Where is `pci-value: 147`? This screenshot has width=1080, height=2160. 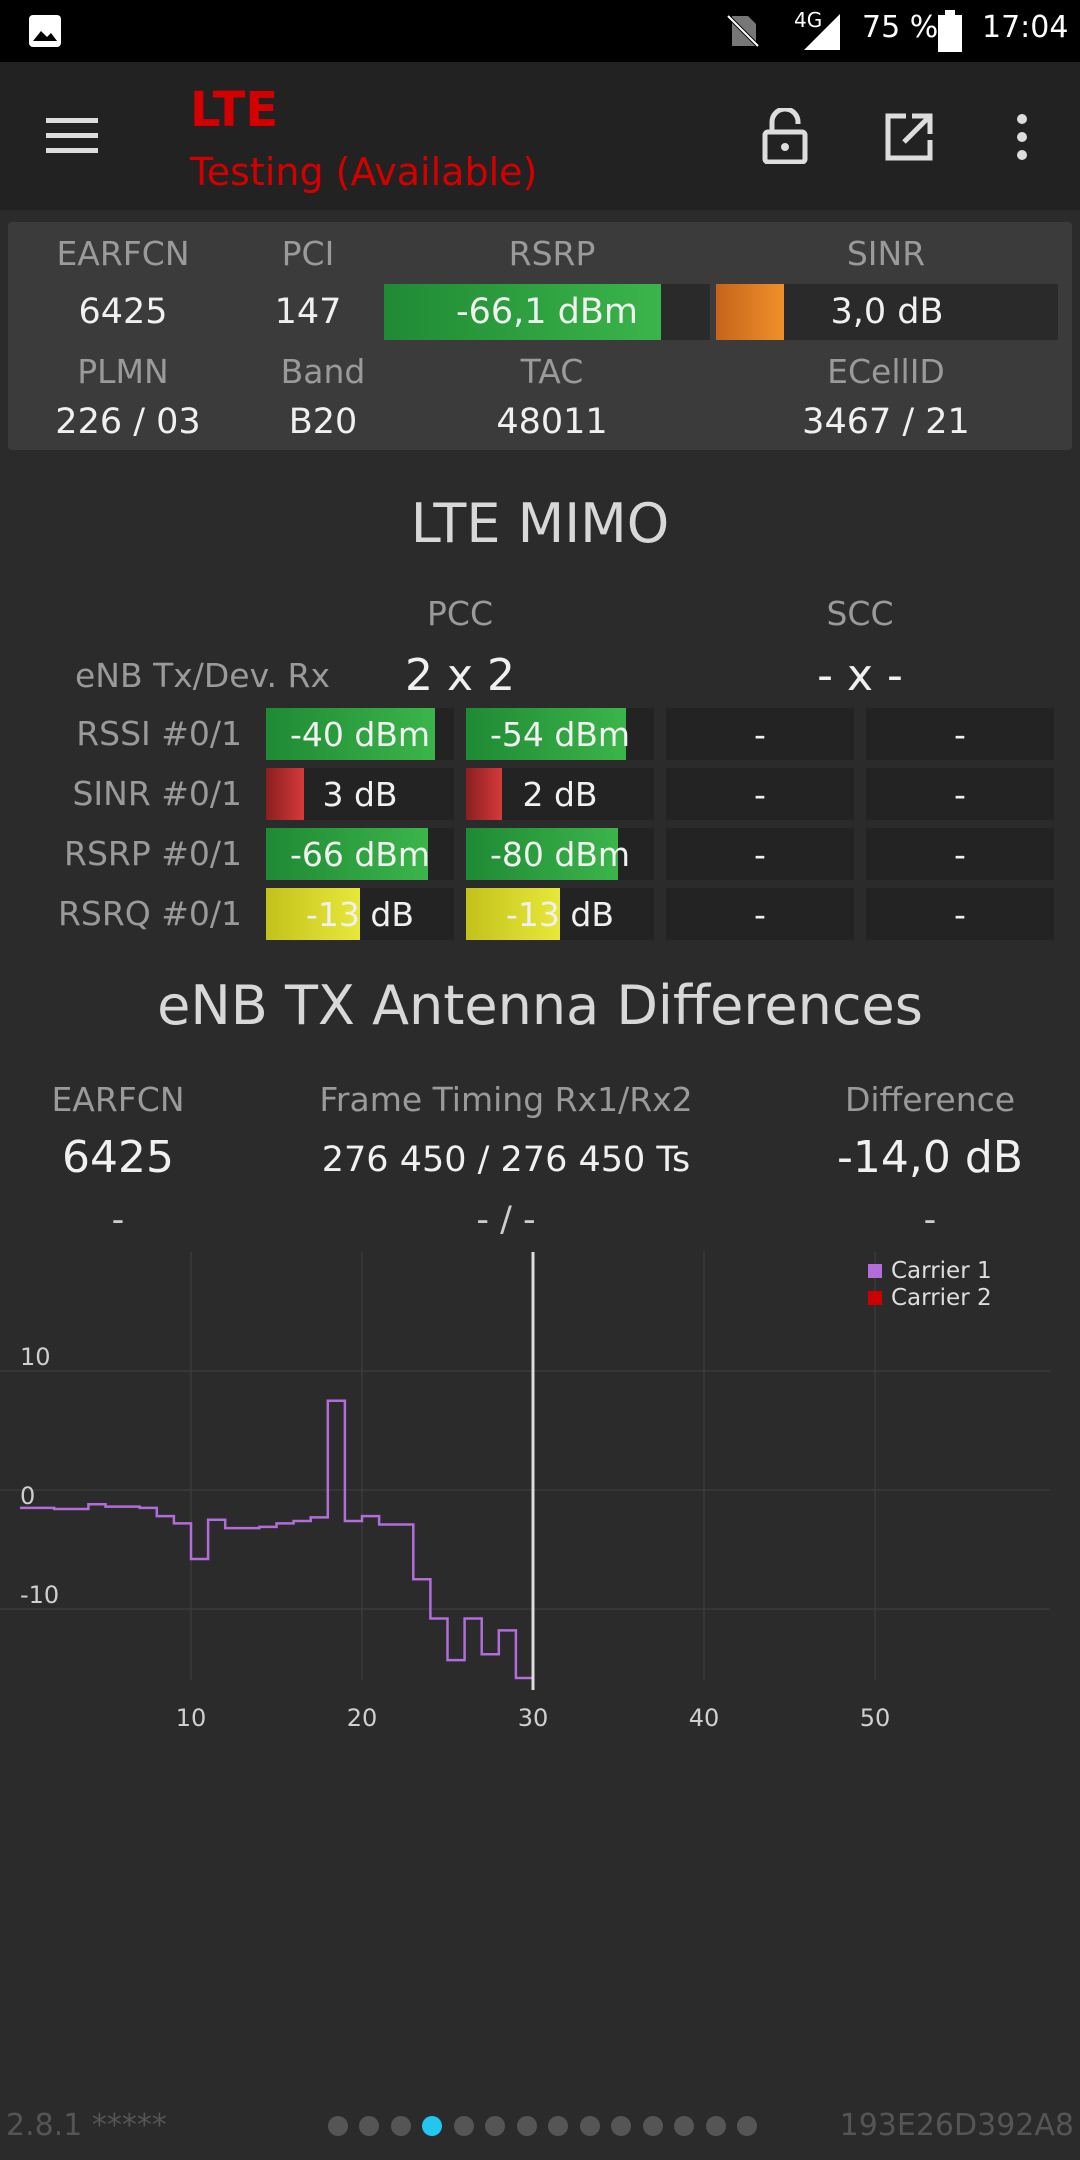 pci-value: 147 is located at coordinates (308, 312).